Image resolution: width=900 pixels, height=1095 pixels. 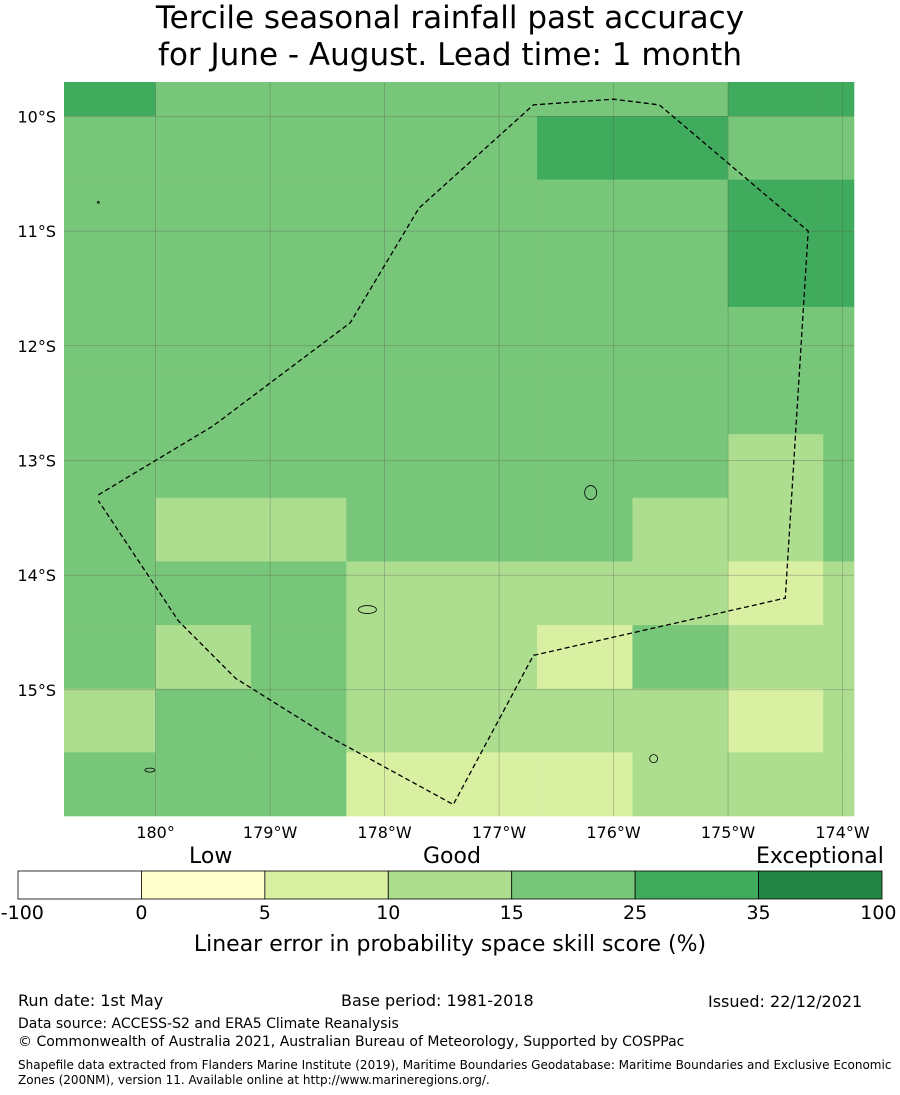 I want to click on longitude-label: 175°W, so click(x=728, y=832).